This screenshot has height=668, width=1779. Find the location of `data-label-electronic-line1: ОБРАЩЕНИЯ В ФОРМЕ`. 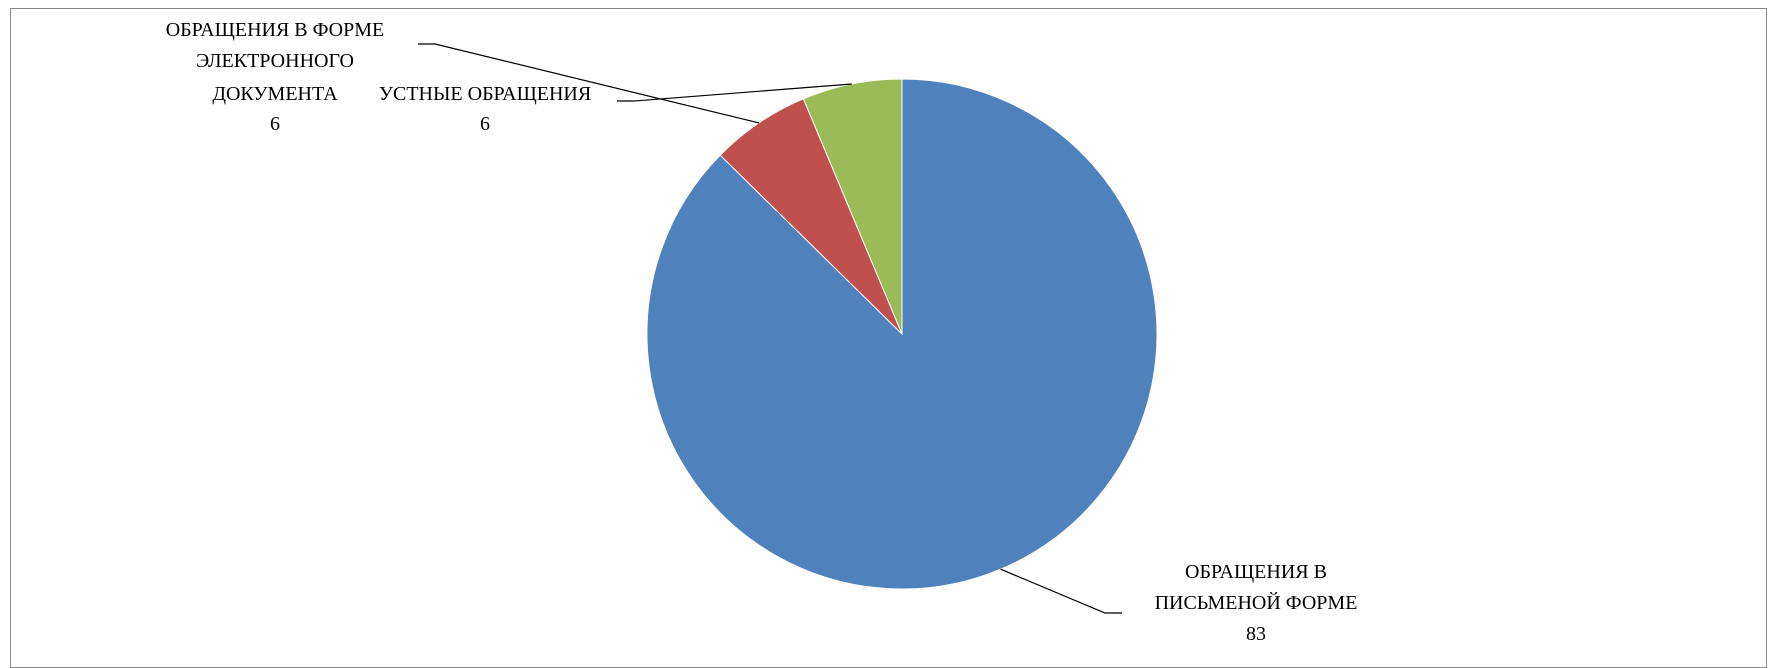

data-label-electronic-line1: ОБРАЩЕНИЯ В ФОРМЕ is located at coordinates (275, 30).